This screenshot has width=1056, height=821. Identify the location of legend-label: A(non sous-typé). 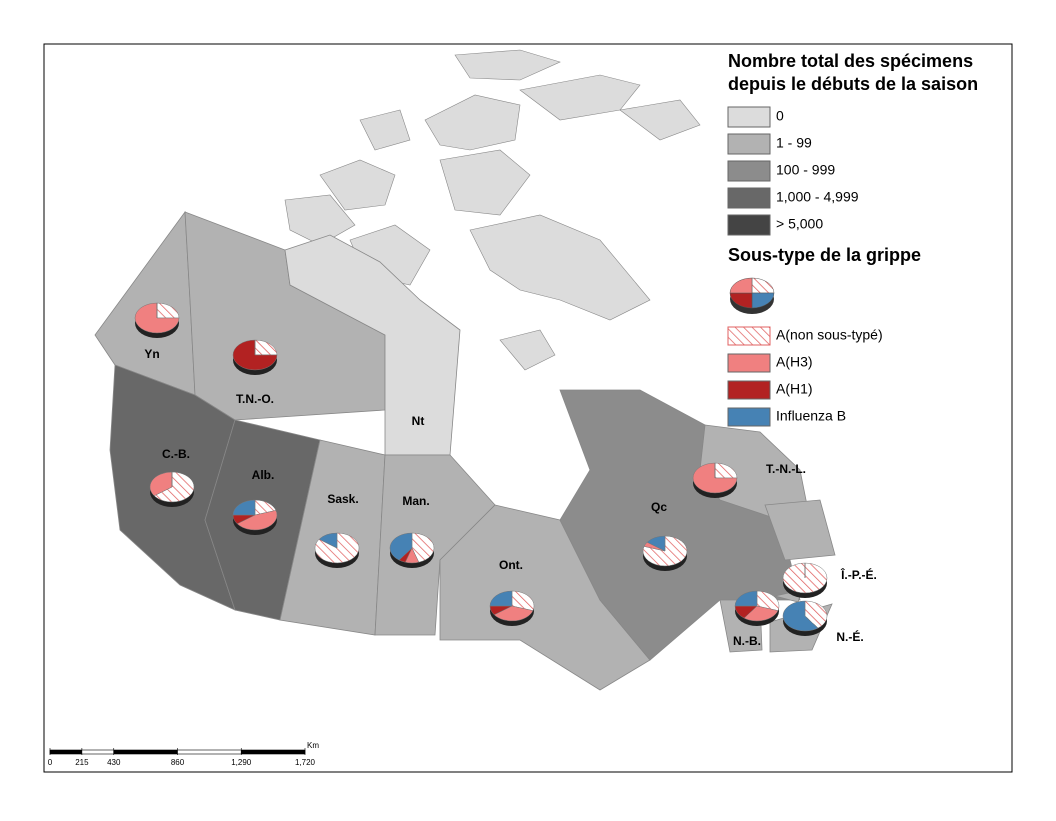
(829, 335).